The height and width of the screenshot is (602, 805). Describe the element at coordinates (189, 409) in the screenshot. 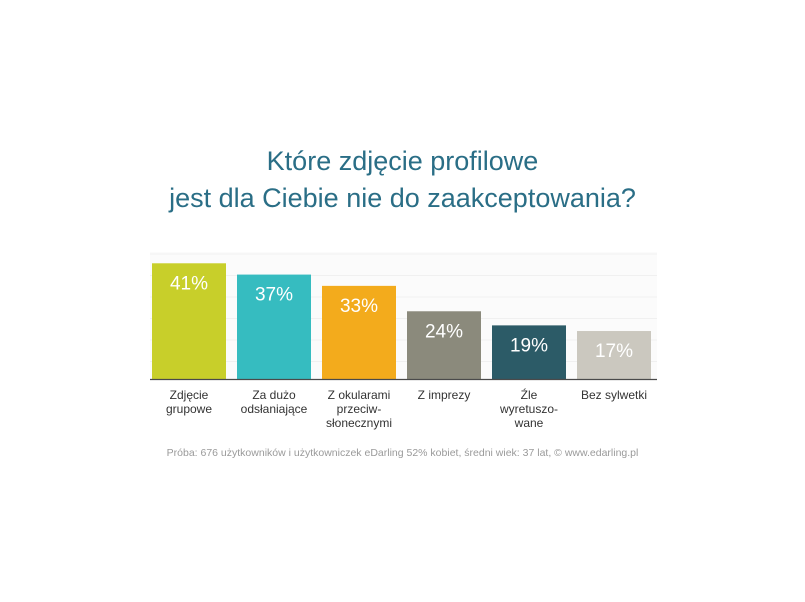

I see `category-label: grupowe` at that location.